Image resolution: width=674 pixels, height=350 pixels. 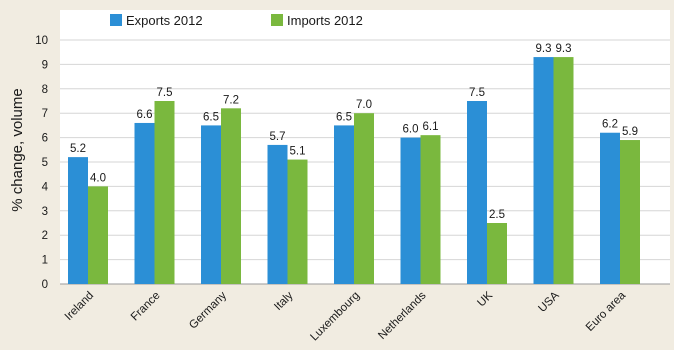 I want to click on y-tick-label: 1, so click(x=45, y=261).